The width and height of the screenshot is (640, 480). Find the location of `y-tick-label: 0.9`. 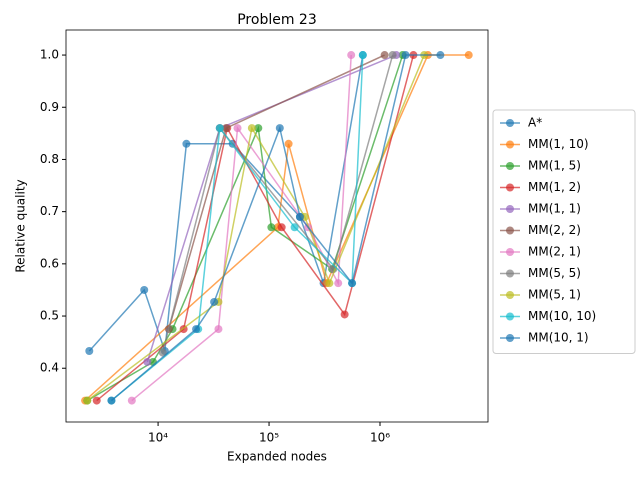

y-tick-label: 0.9 is located at coordinates (49, 107).